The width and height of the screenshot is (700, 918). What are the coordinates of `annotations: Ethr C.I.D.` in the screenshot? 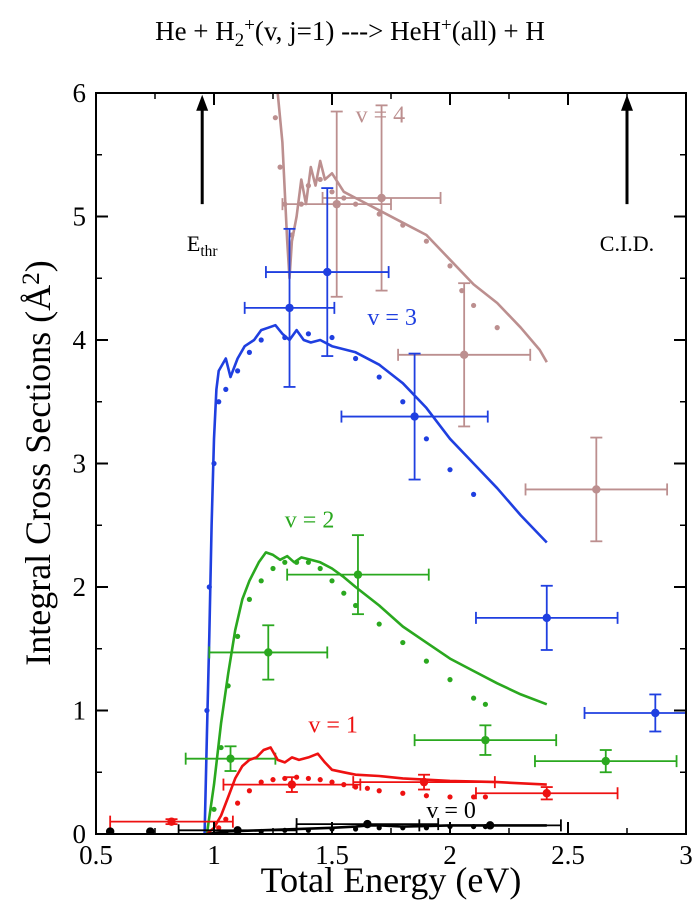 It's located at (420, 177).